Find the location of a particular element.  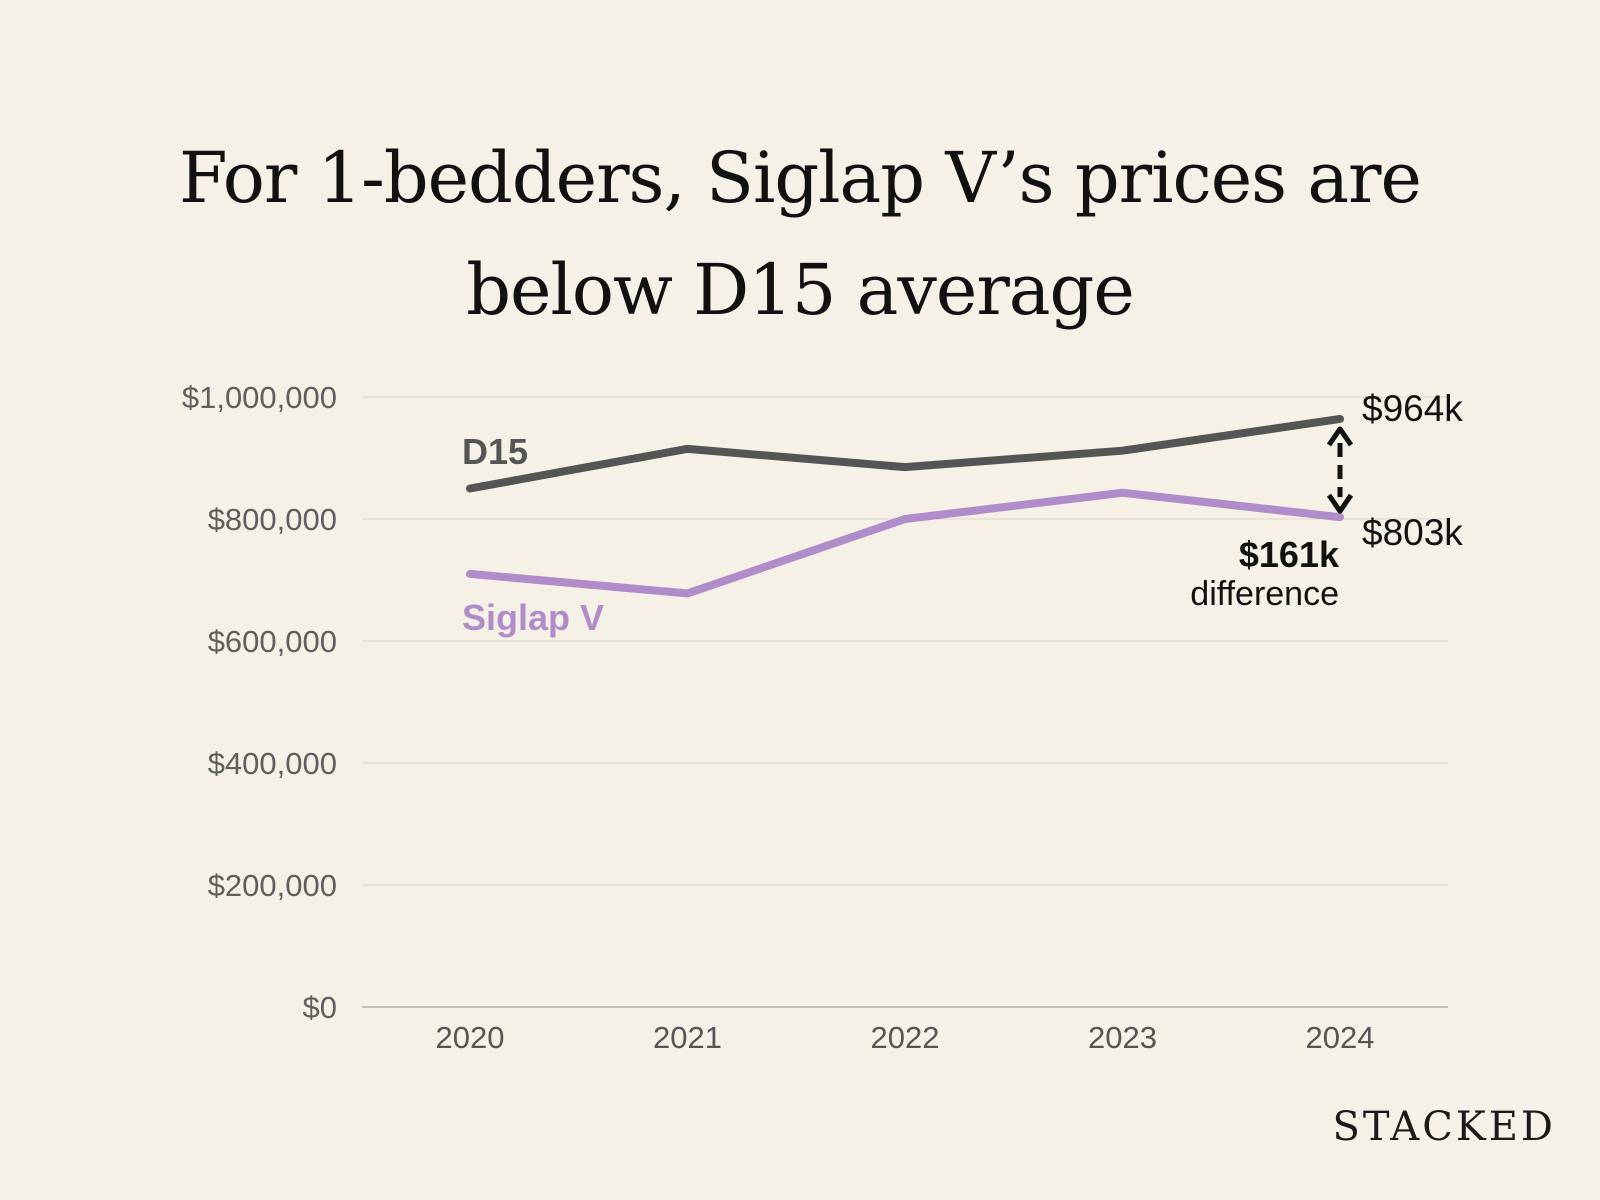

chart-title-line2: below D15 average is located at coordinates (800, 290).